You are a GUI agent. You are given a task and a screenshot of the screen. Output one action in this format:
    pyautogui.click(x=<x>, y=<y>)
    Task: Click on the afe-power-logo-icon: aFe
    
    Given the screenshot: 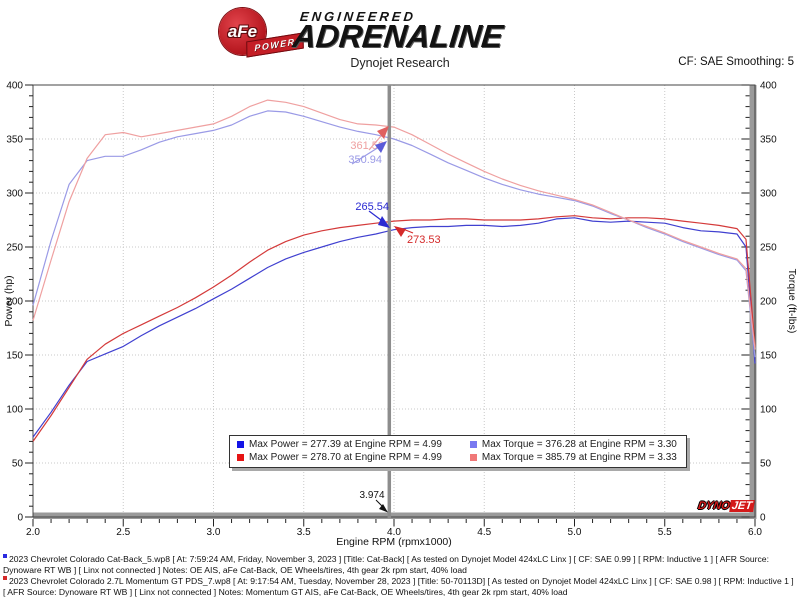 What is the action you would take?
    pyautogui.click(x=242, y=31)
    